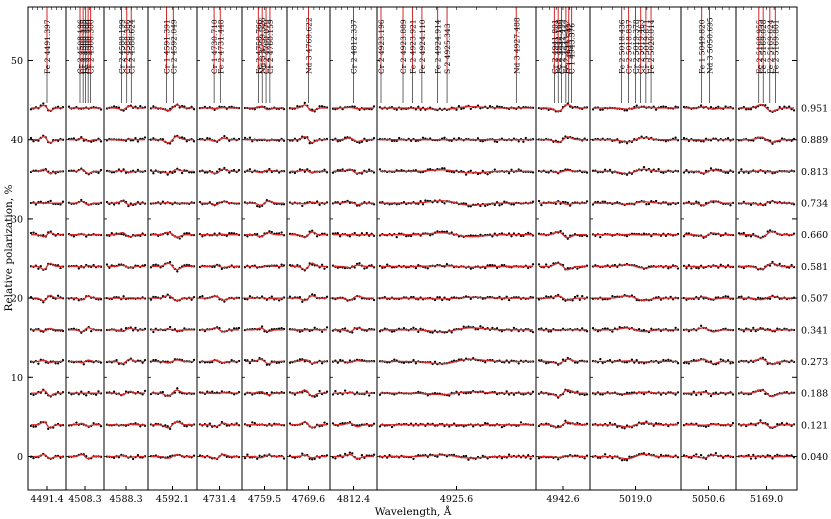 The image size is (831, 519). What do you see at coordinates (646, 46) in the screenshot?
I see `line-id-label: Cr 3 5019.871` at bounding box center [646, 46].